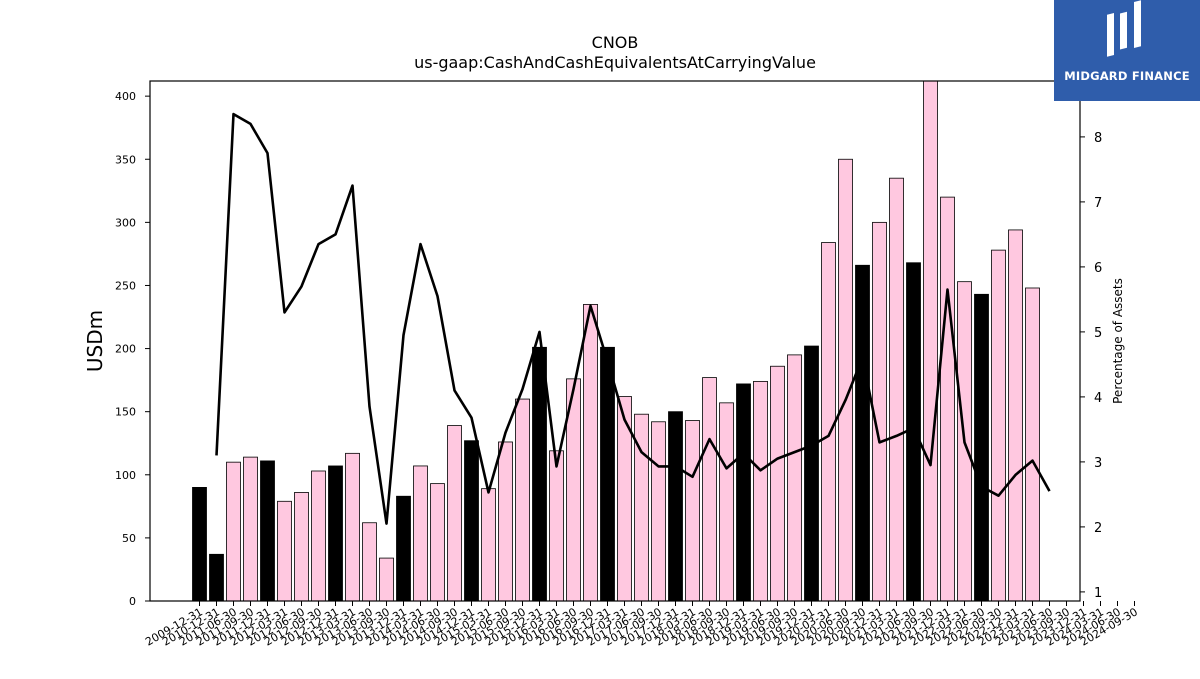 The height and width of the screenshot is (679, 1200). Describe the element at coordinates (125, 412) in the screenshot. I see `y-tick-label: 150` at that location.